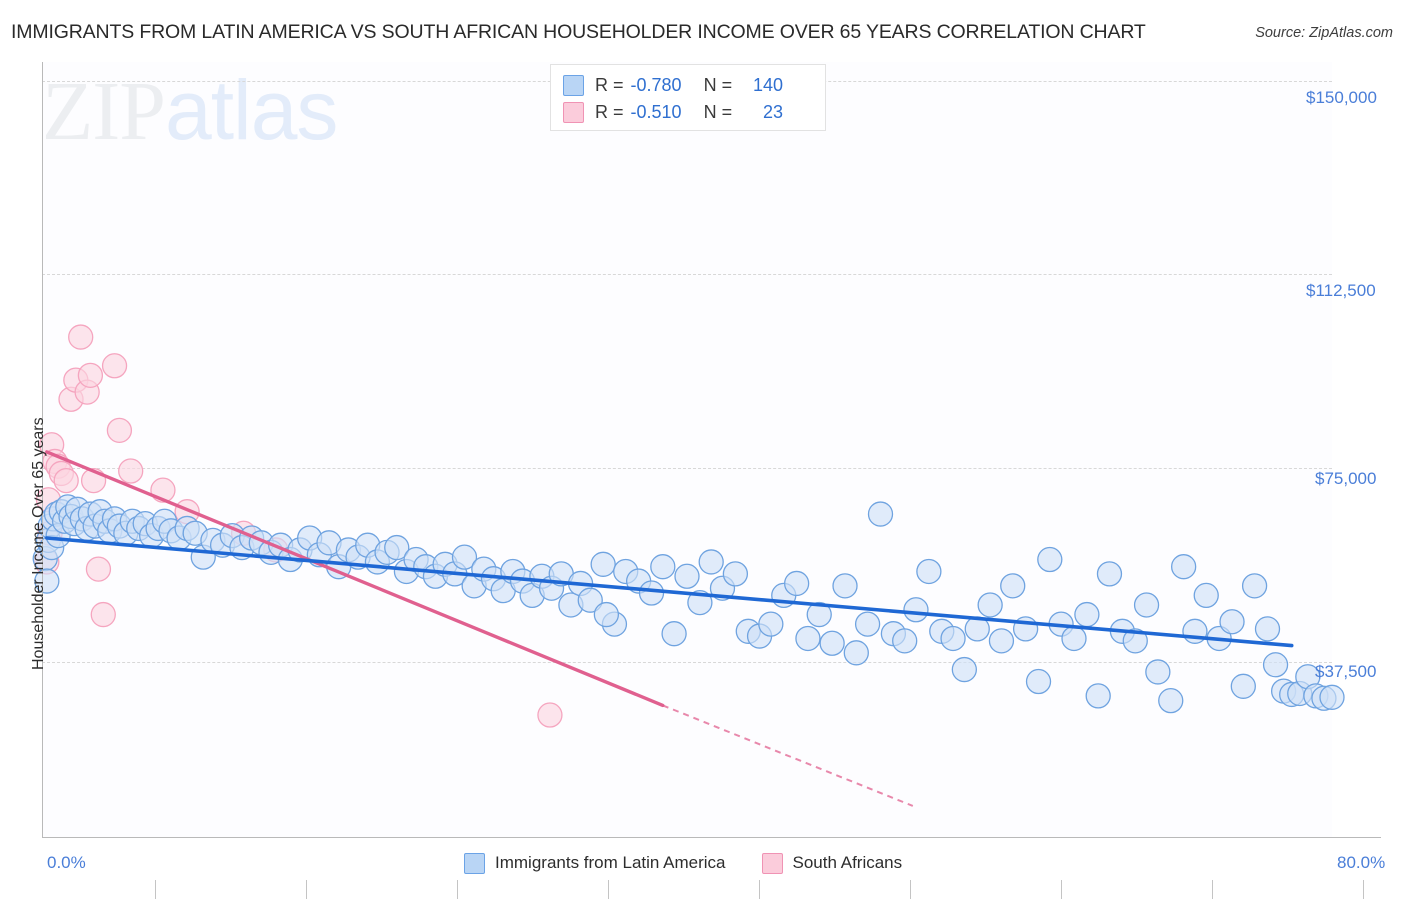 This screenshot has height=899, width=1406. What do you see at coordinates (610, 862) in the screenshot?
I see `legend-label-latin-america: Immigrants from Latin America` at bounding box center [610, 862].